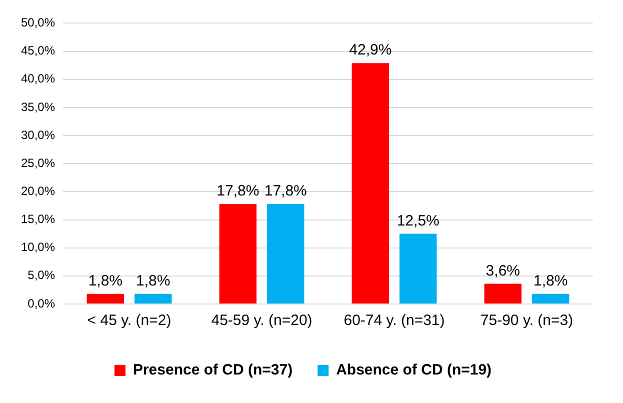 Image resolution: width=623 pixels, height=403 pixels. I want to click on y-tick-label: 30,0%, so click(38, 135).